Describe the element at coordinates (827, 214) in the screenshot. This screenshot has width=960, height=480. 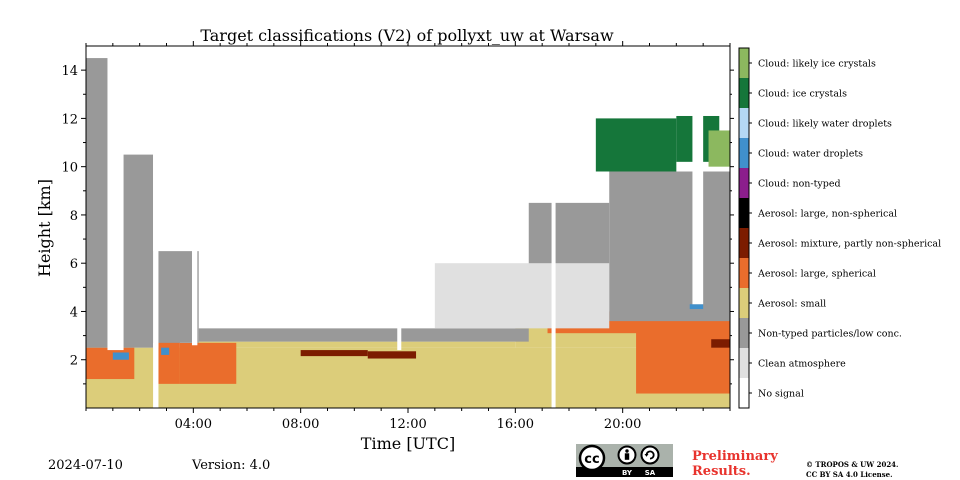
I see `legend-label-5: Aerosol: large, non-spherical` at that location.